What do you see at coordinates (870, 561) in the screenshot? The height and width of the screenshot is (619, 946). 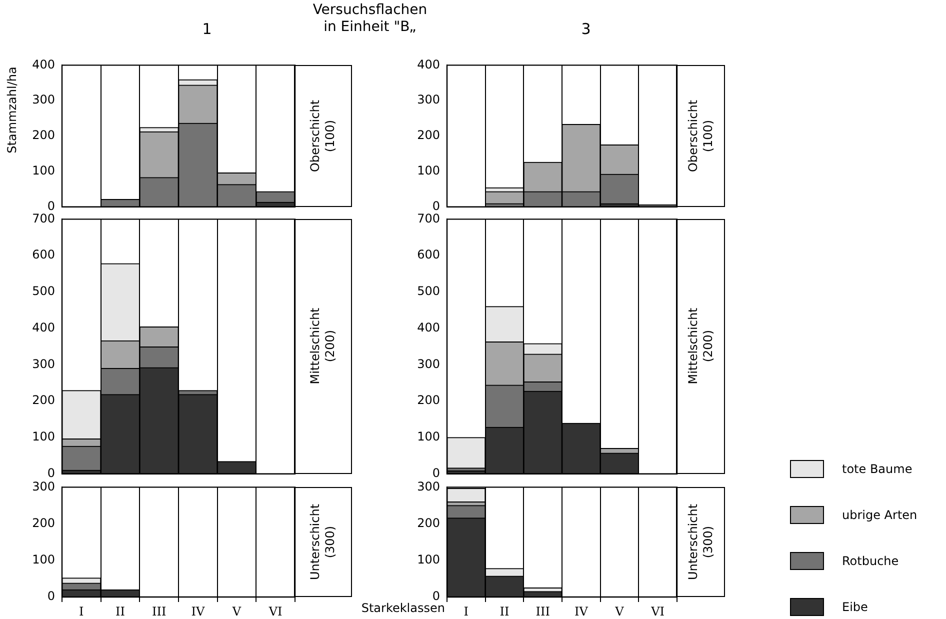 I see `legend-label: Rotbuche` at bounding box center [870, 561].